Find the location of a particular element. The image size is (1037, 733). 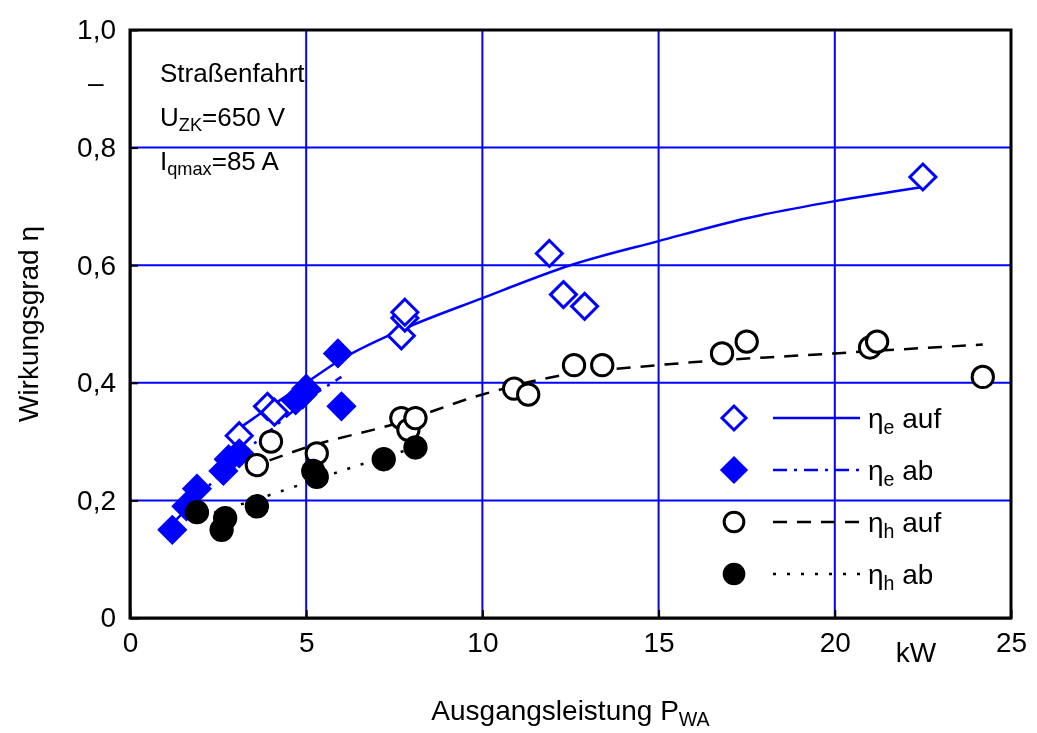

legend-label: η$_{e}$ ab is located at coordinates (901, 472).